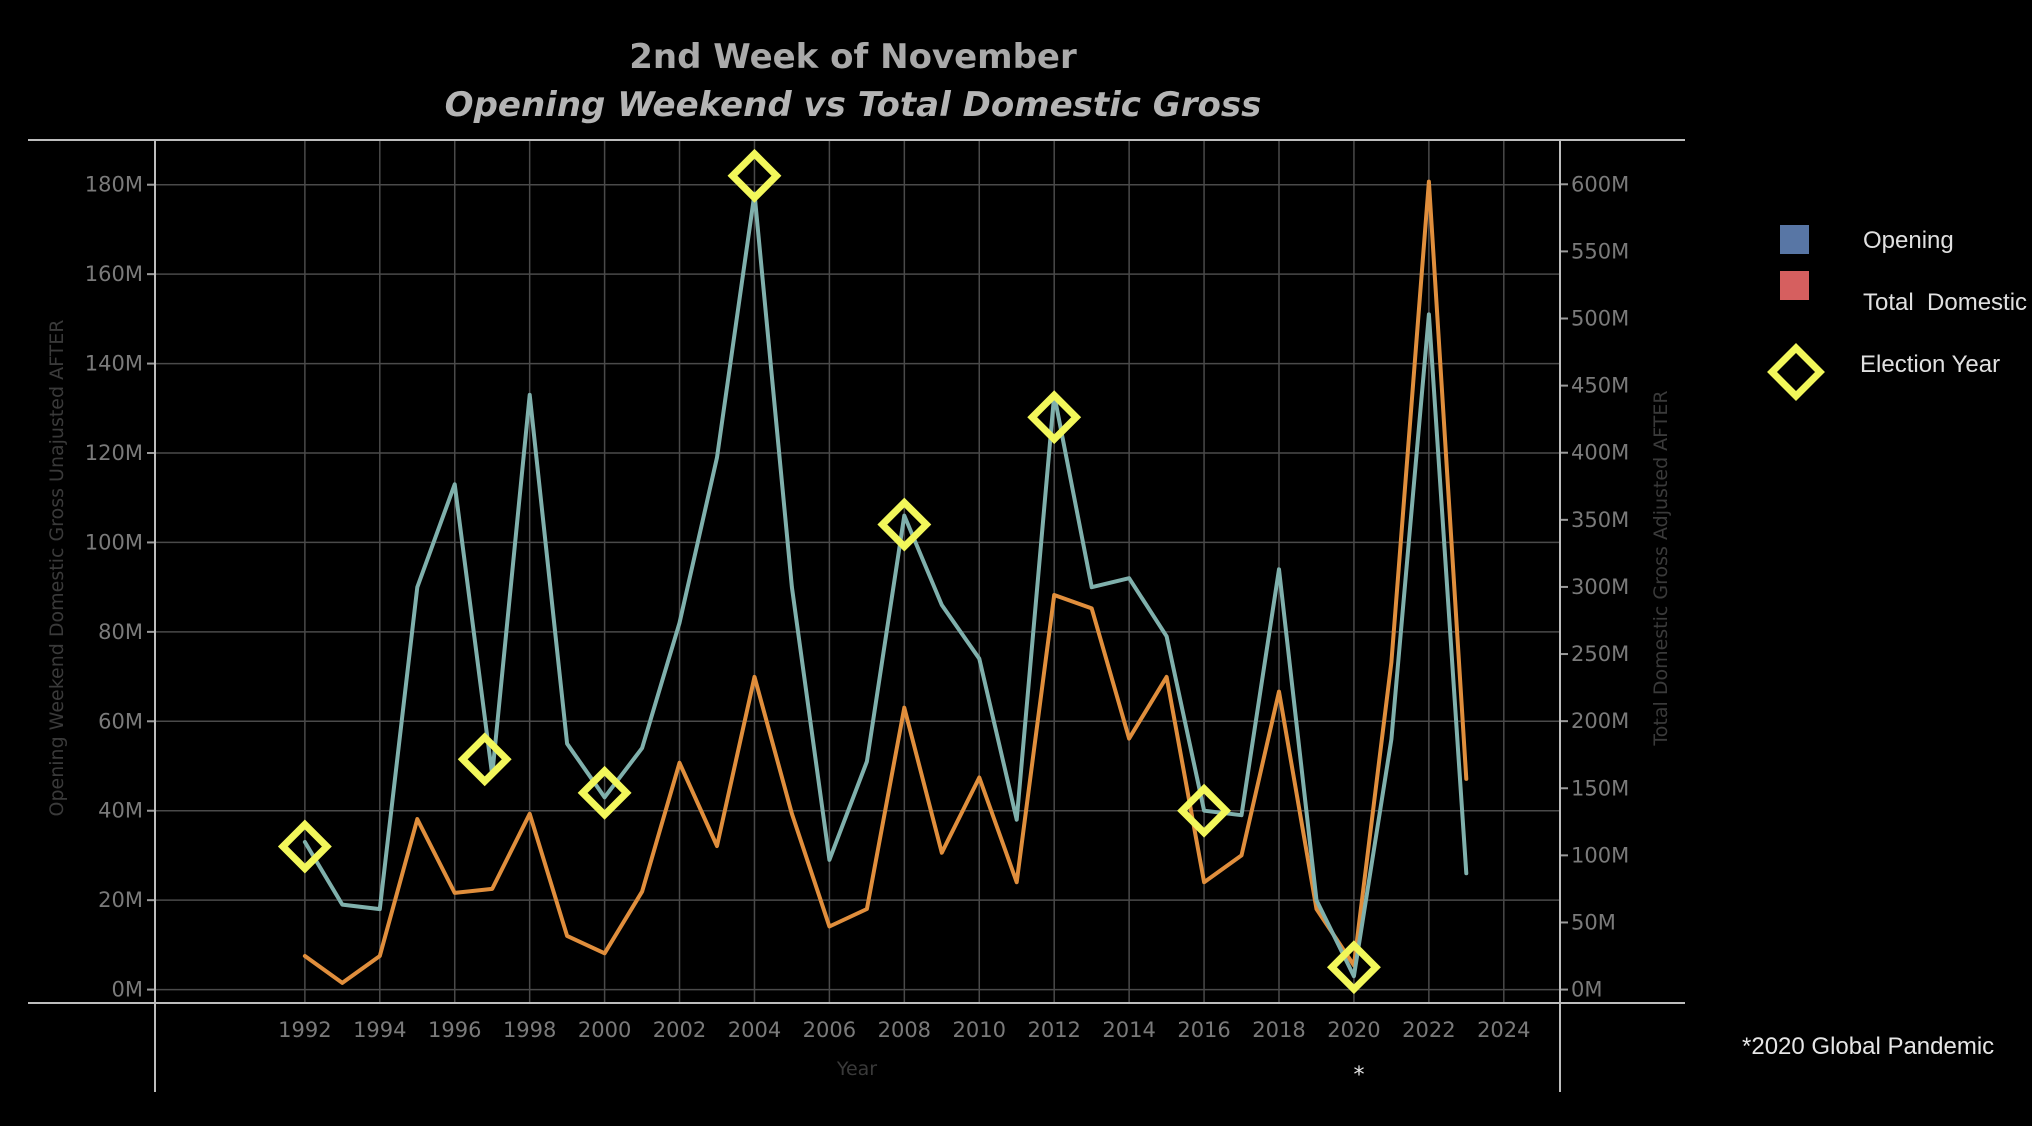  I want to click on x-tick-label: 1996, so click(454, 1030).